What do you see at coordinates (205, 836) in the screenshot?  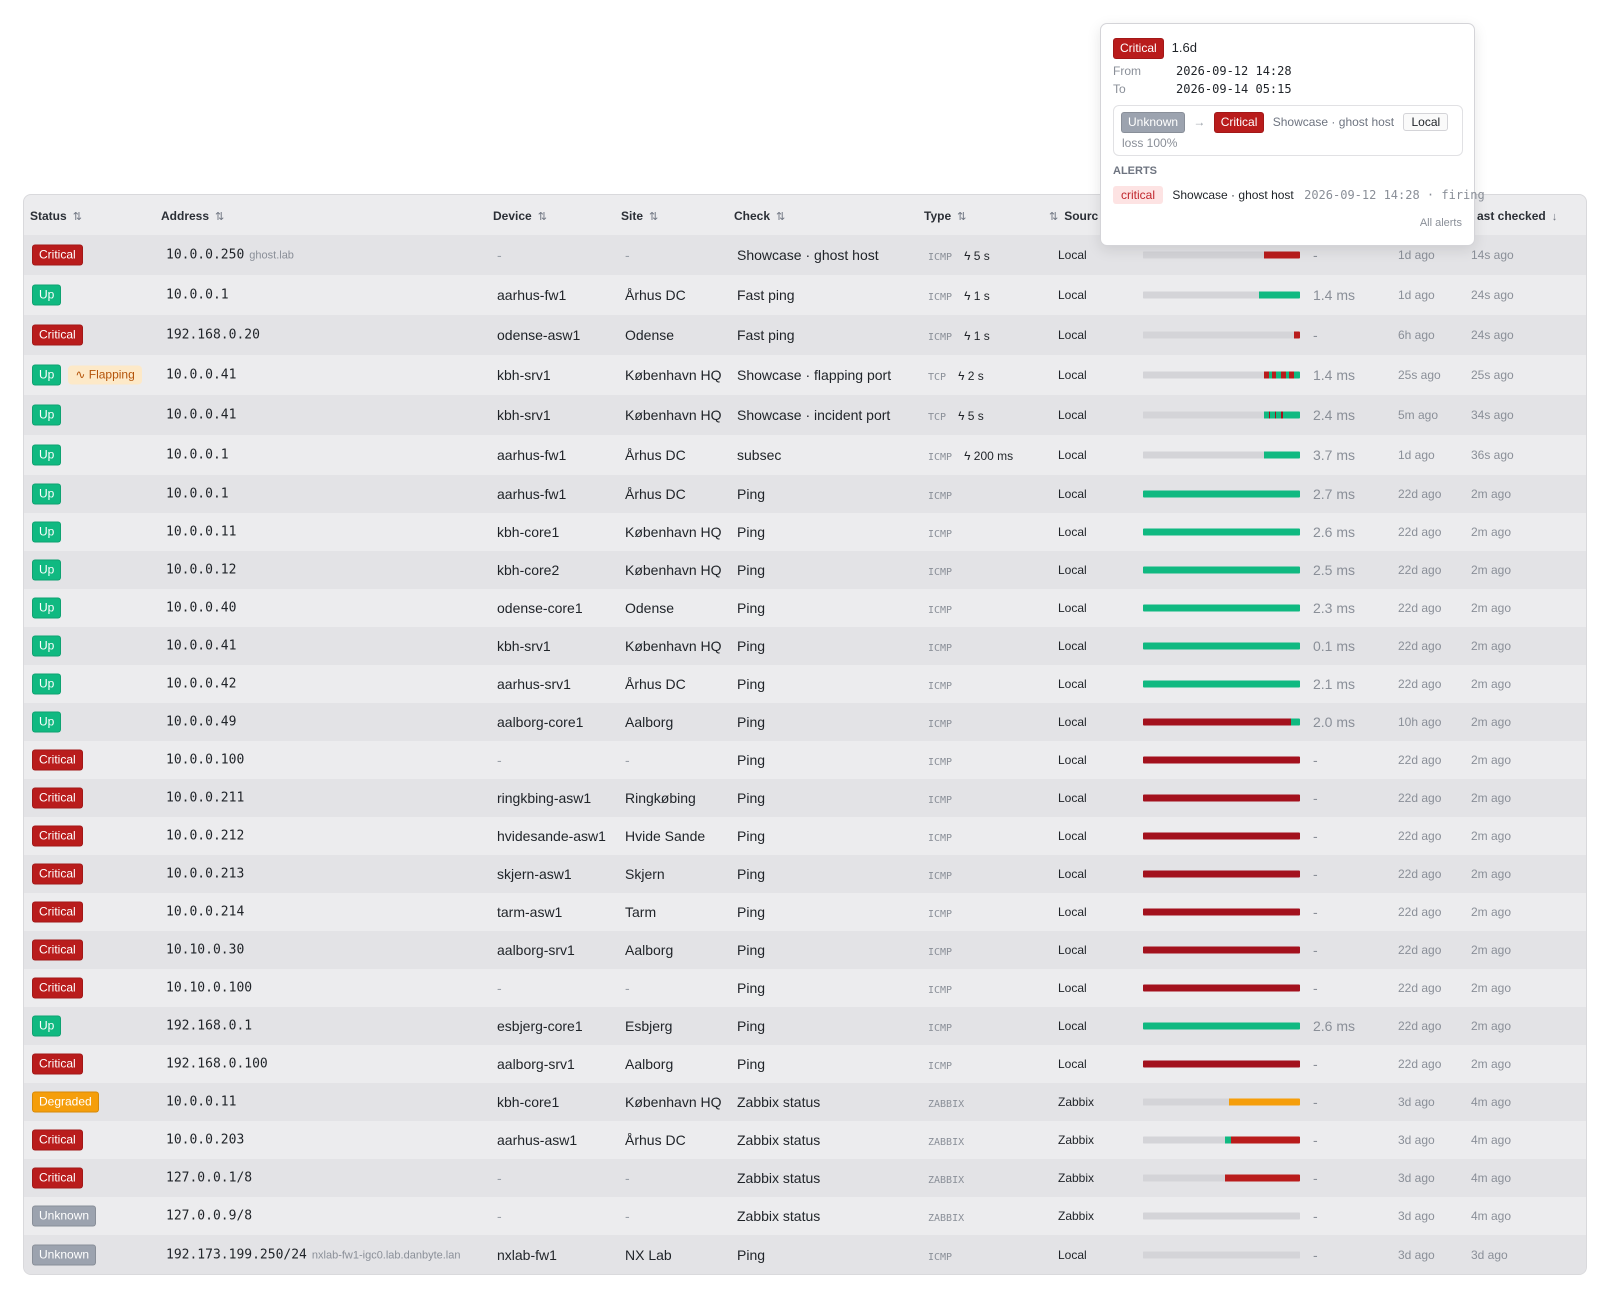 I see `address-cell: 10.0.0.212` at bounding box center [205, 836].